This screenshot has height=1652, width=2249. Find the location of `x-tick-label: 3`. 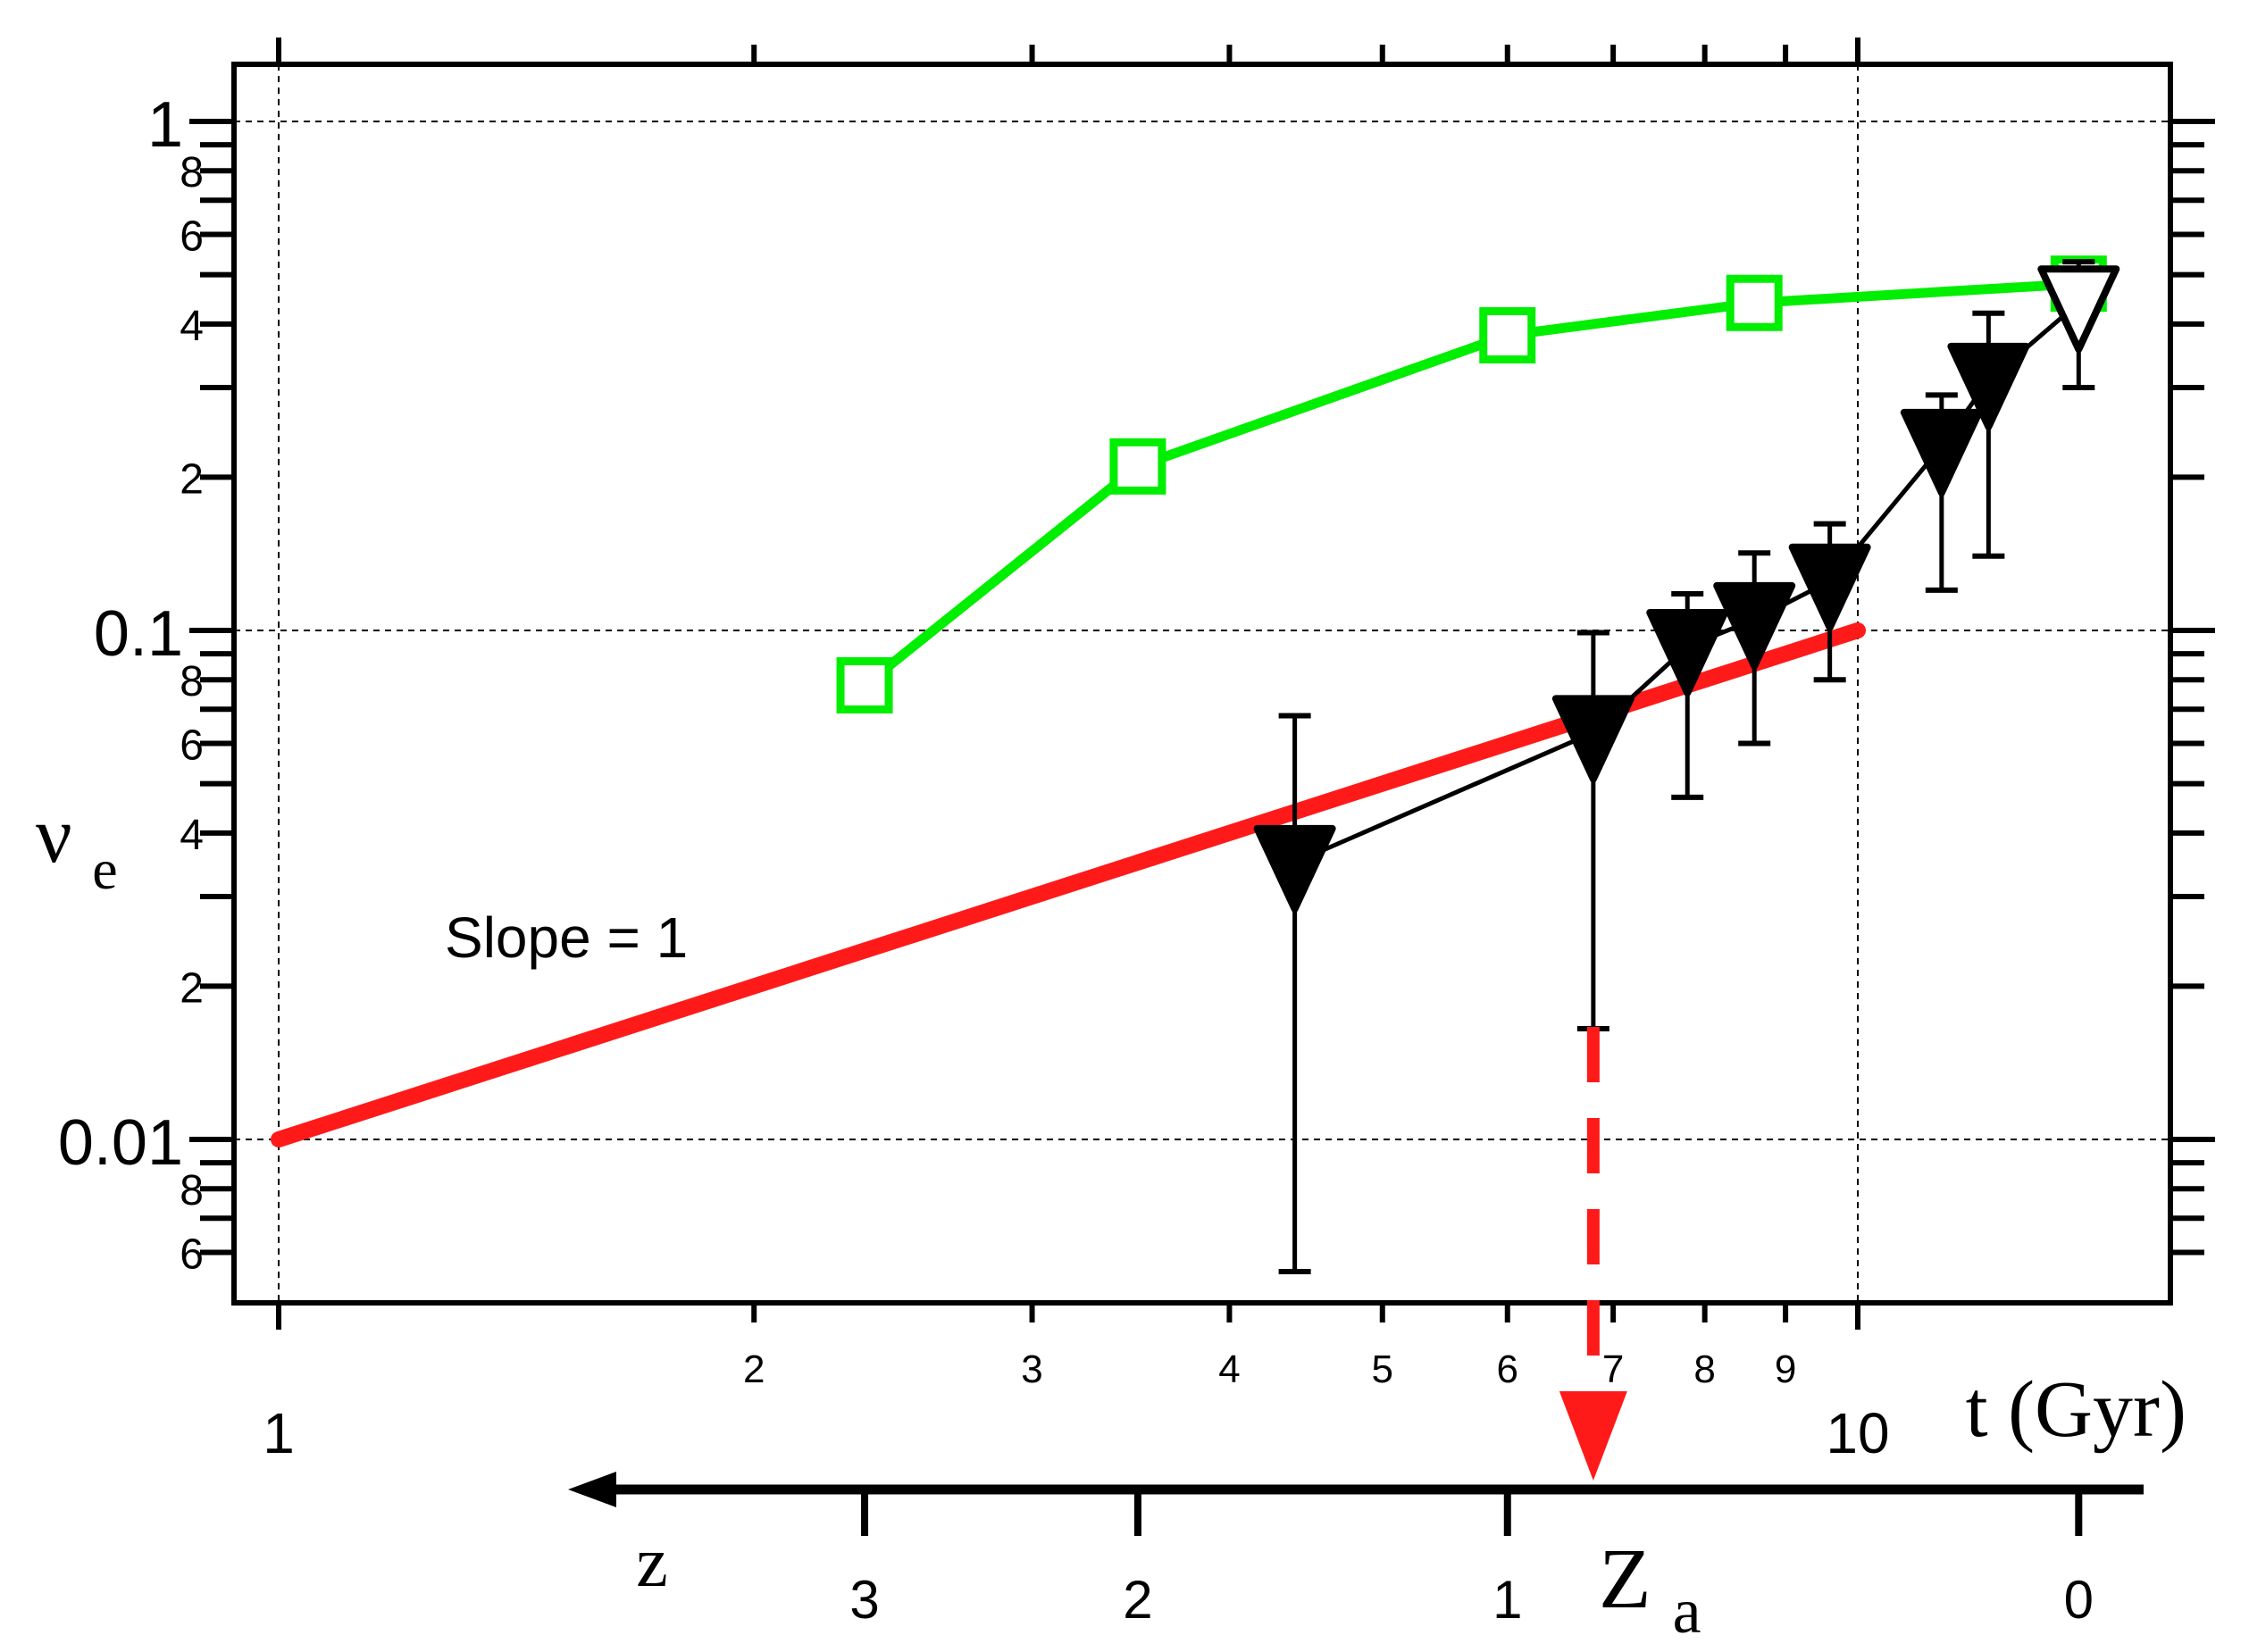

x-tick-label: 3 is located at coordinates (1031, 1369).